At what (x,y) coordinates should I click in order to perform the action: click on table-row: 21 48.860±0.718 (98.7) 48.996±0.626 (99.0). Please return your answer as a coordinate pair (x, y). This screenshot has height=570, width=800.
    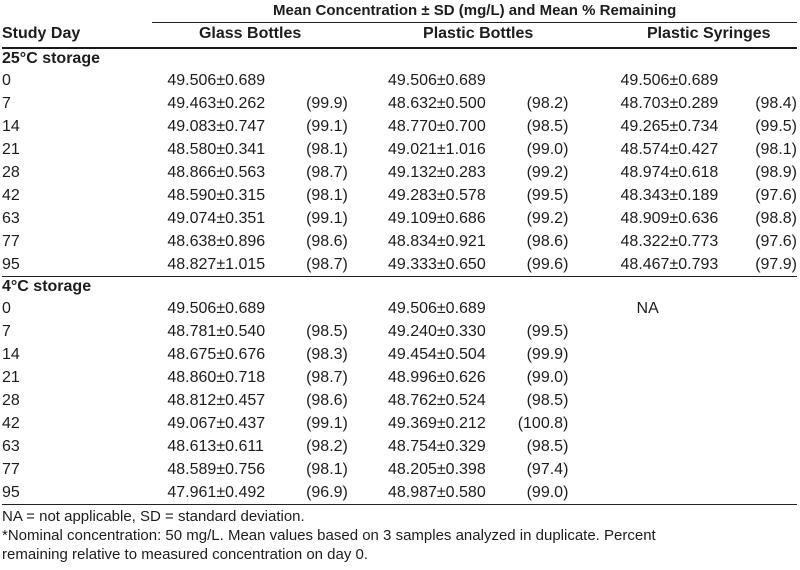
    Looking at the image, I should click on (399, 377).